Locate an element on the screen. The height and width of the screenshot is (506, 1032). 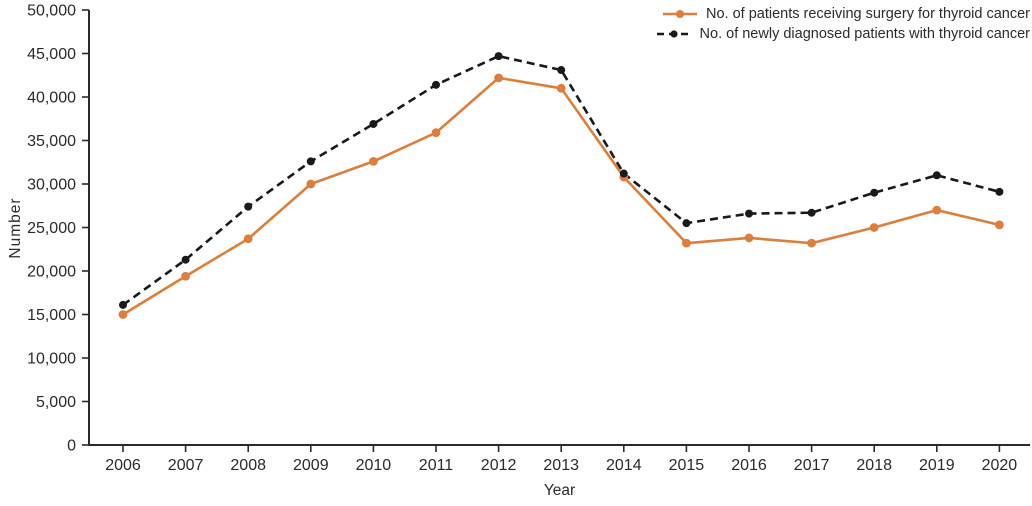
y-tick-label: 10,000 is located at coordinates (51, 359).